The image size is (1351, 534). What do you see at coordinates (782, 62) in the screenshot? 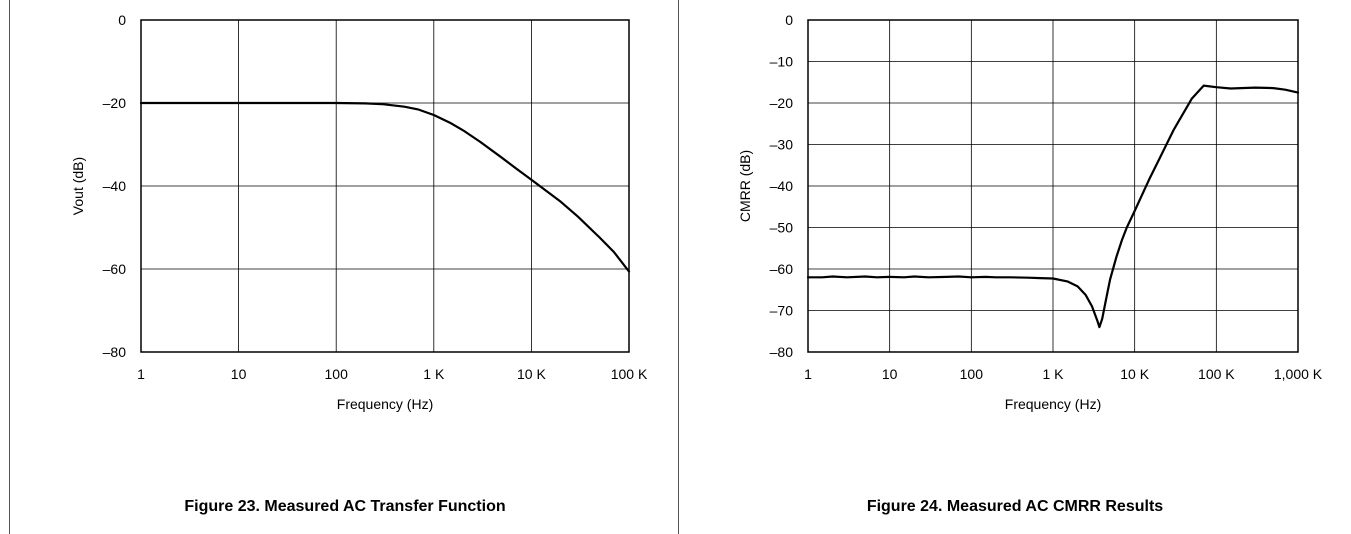
I see `y-tick-label: –10` at bounding box center [782, 62].